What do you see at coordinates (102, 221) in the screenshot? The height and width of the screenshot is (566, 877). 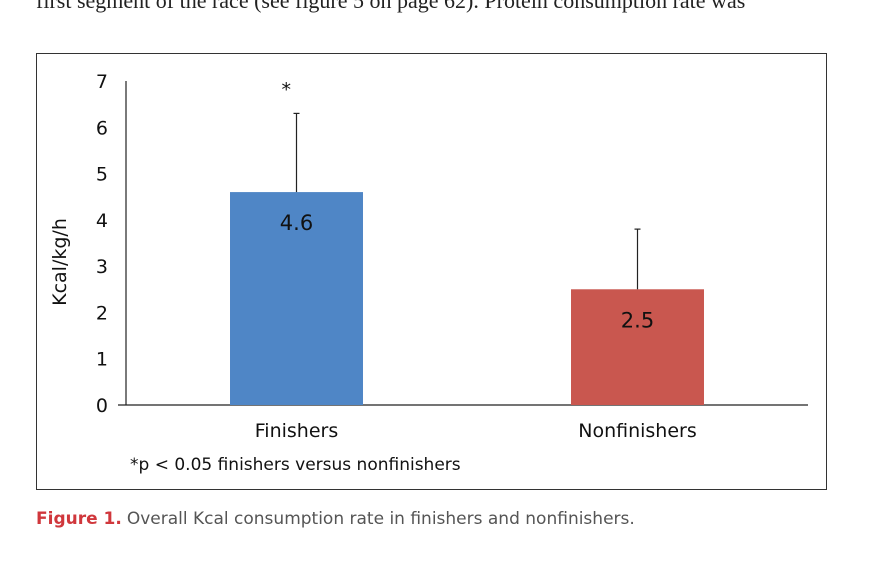 I see `y-tick-label: 4` at bounding box center [102, 221].